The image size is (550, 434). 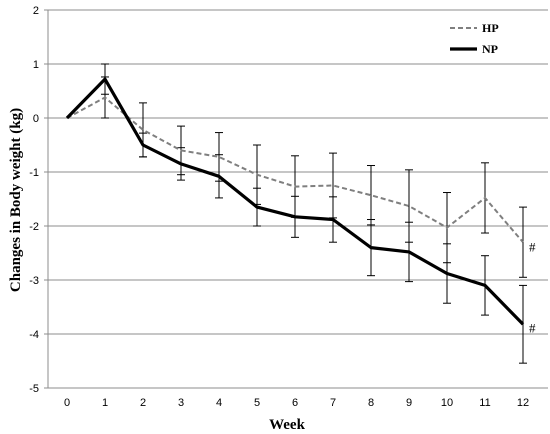 What do you see at coordinates (34, 335) in the screenshot?
I see `y-tick-label: -4` at bounding box center [34, 335].